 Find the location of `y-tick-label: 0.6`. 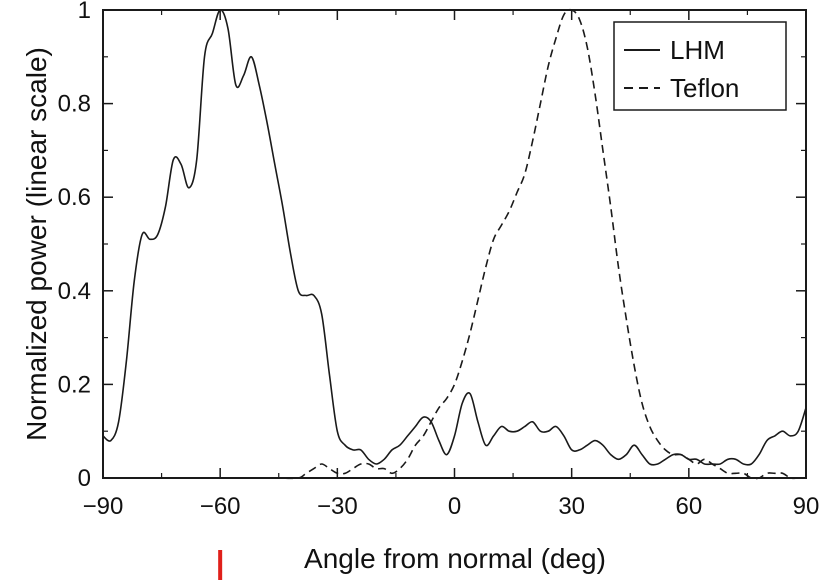

y-tick-label: 0.6 is located at coordinates (74, 197).